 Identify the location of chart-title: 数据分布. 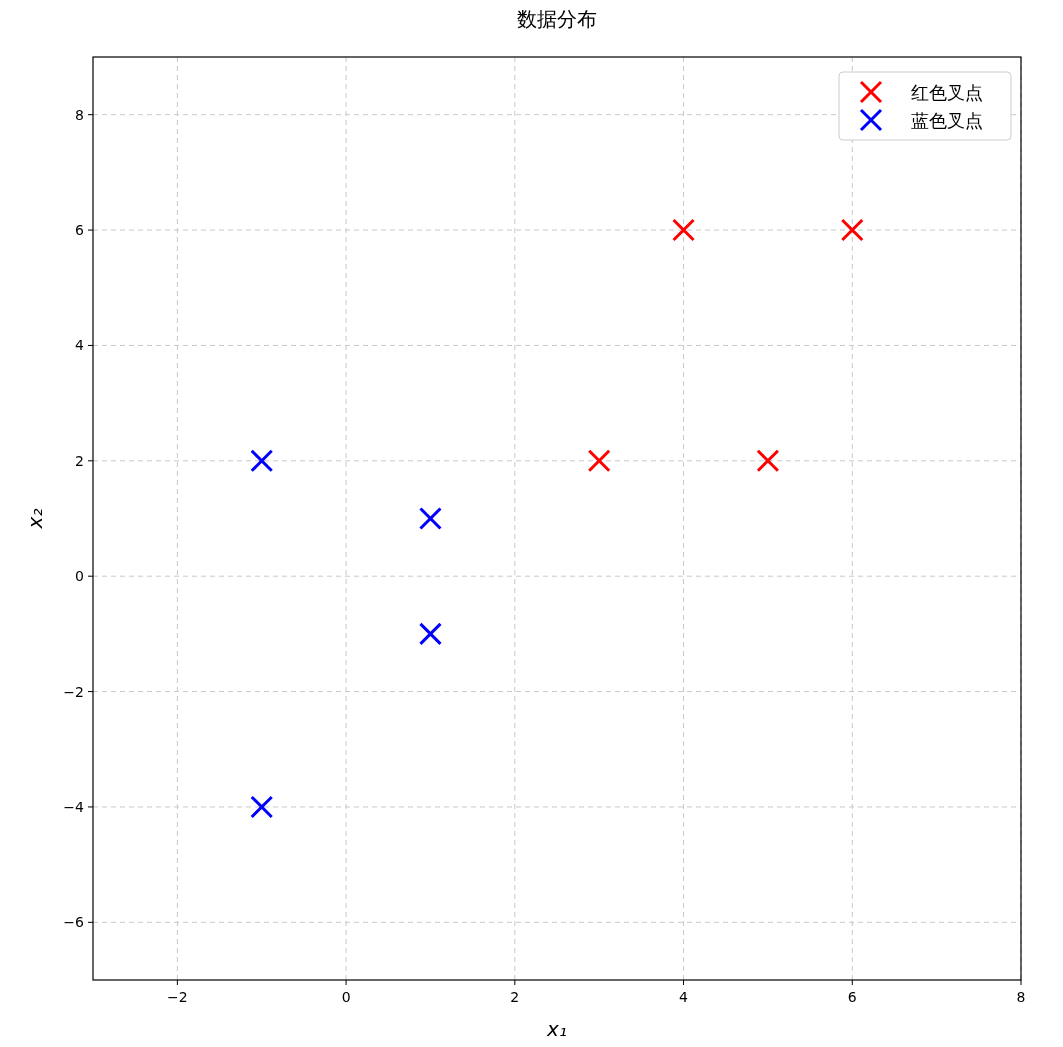
(557, 19).